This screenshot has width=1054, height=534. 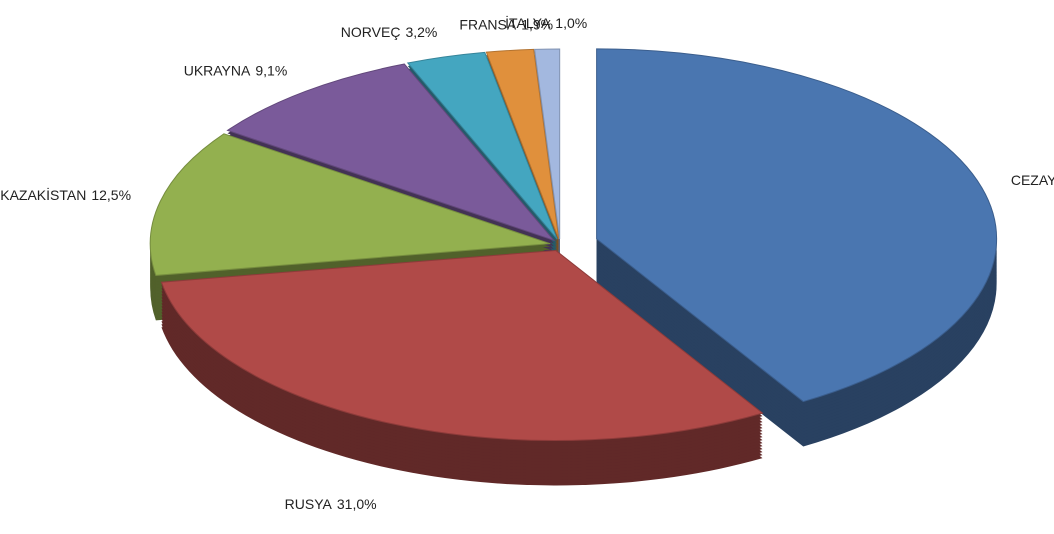 I want to click on value-label: 9,1%, so click(x=271, y=70).